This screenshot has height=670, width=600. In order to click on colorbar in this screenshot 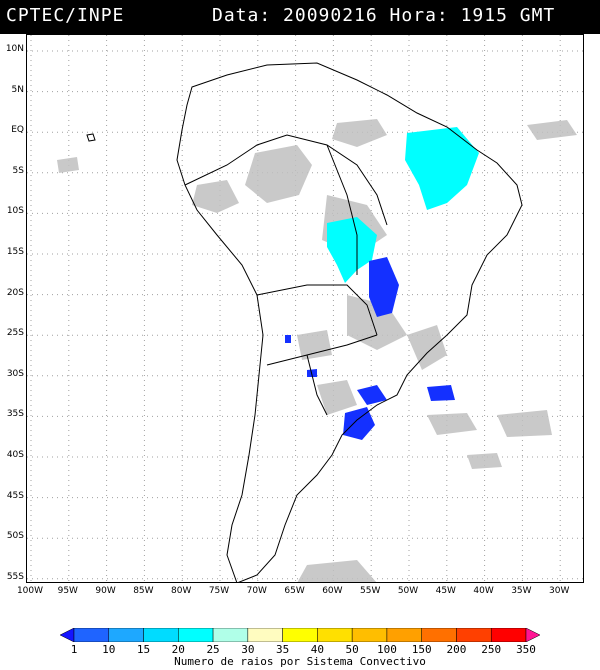, I will do `click(300, 635)`.